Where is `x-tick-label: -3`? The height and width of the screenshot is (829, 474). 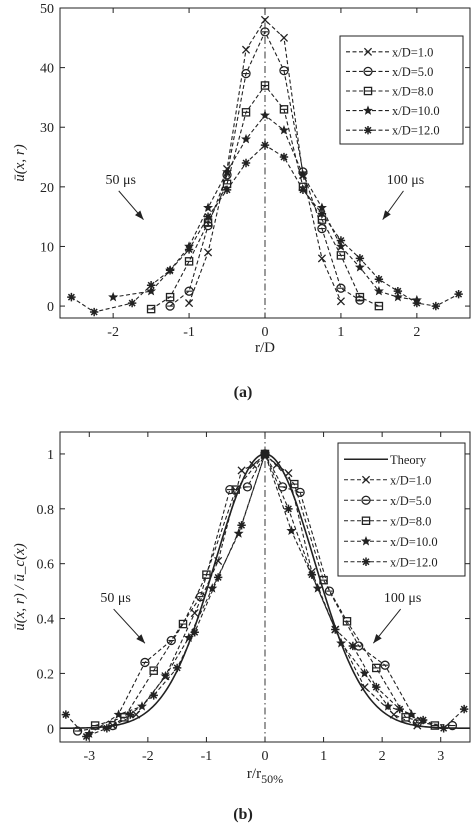
x-tick-label: -3 is located at coordinates (89, 756).